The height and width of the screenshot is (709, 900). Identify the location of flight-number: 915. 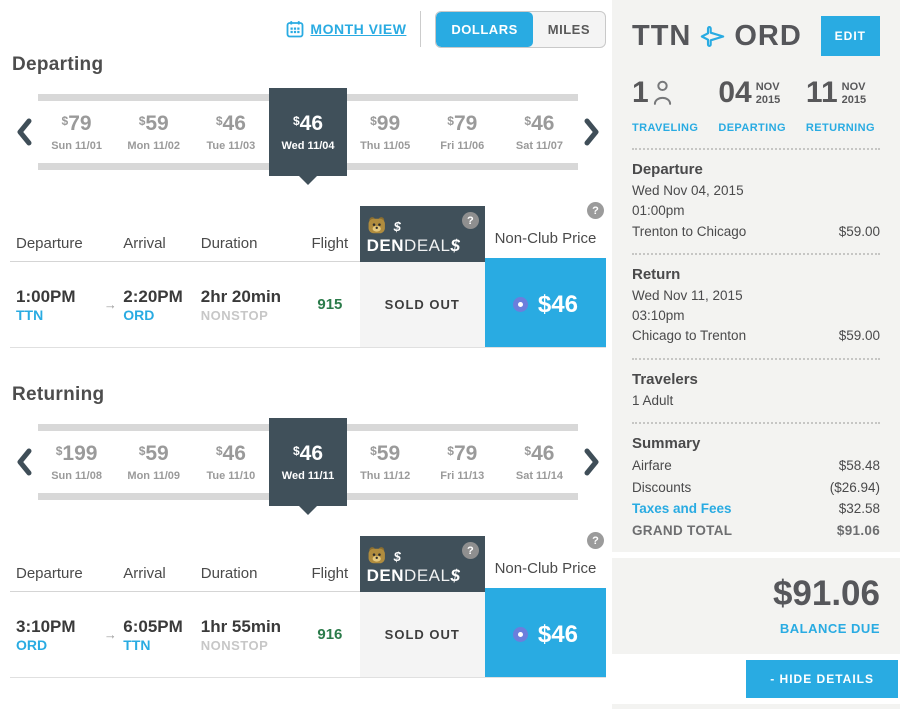
(330, 304).